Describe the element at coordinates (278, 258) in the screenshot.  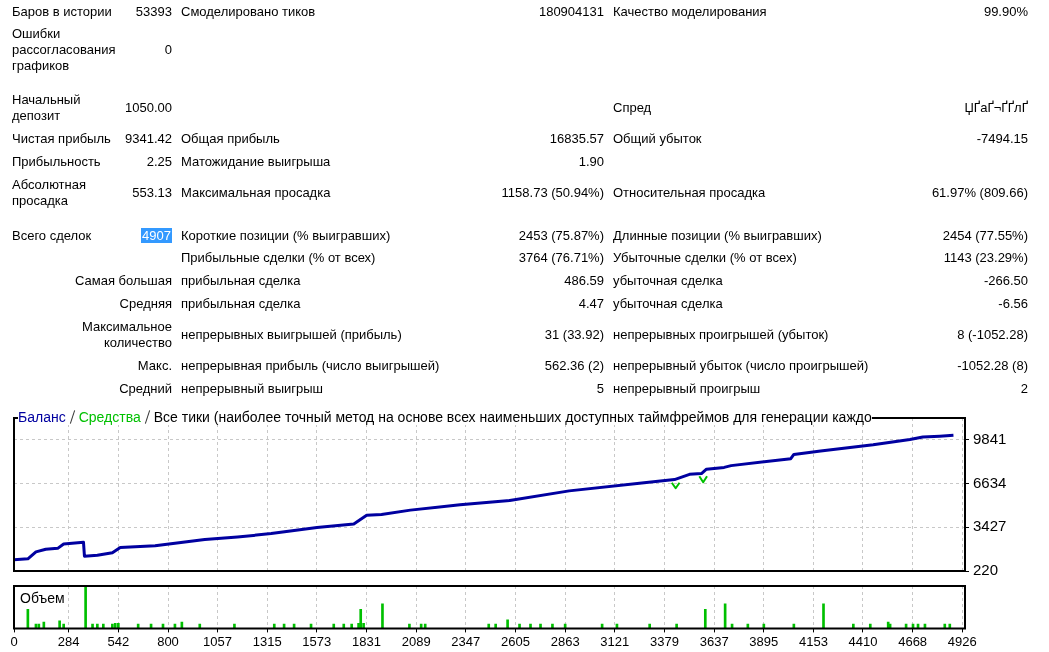
I see `text: Прибыльные сделки (% от всех)` at that location.